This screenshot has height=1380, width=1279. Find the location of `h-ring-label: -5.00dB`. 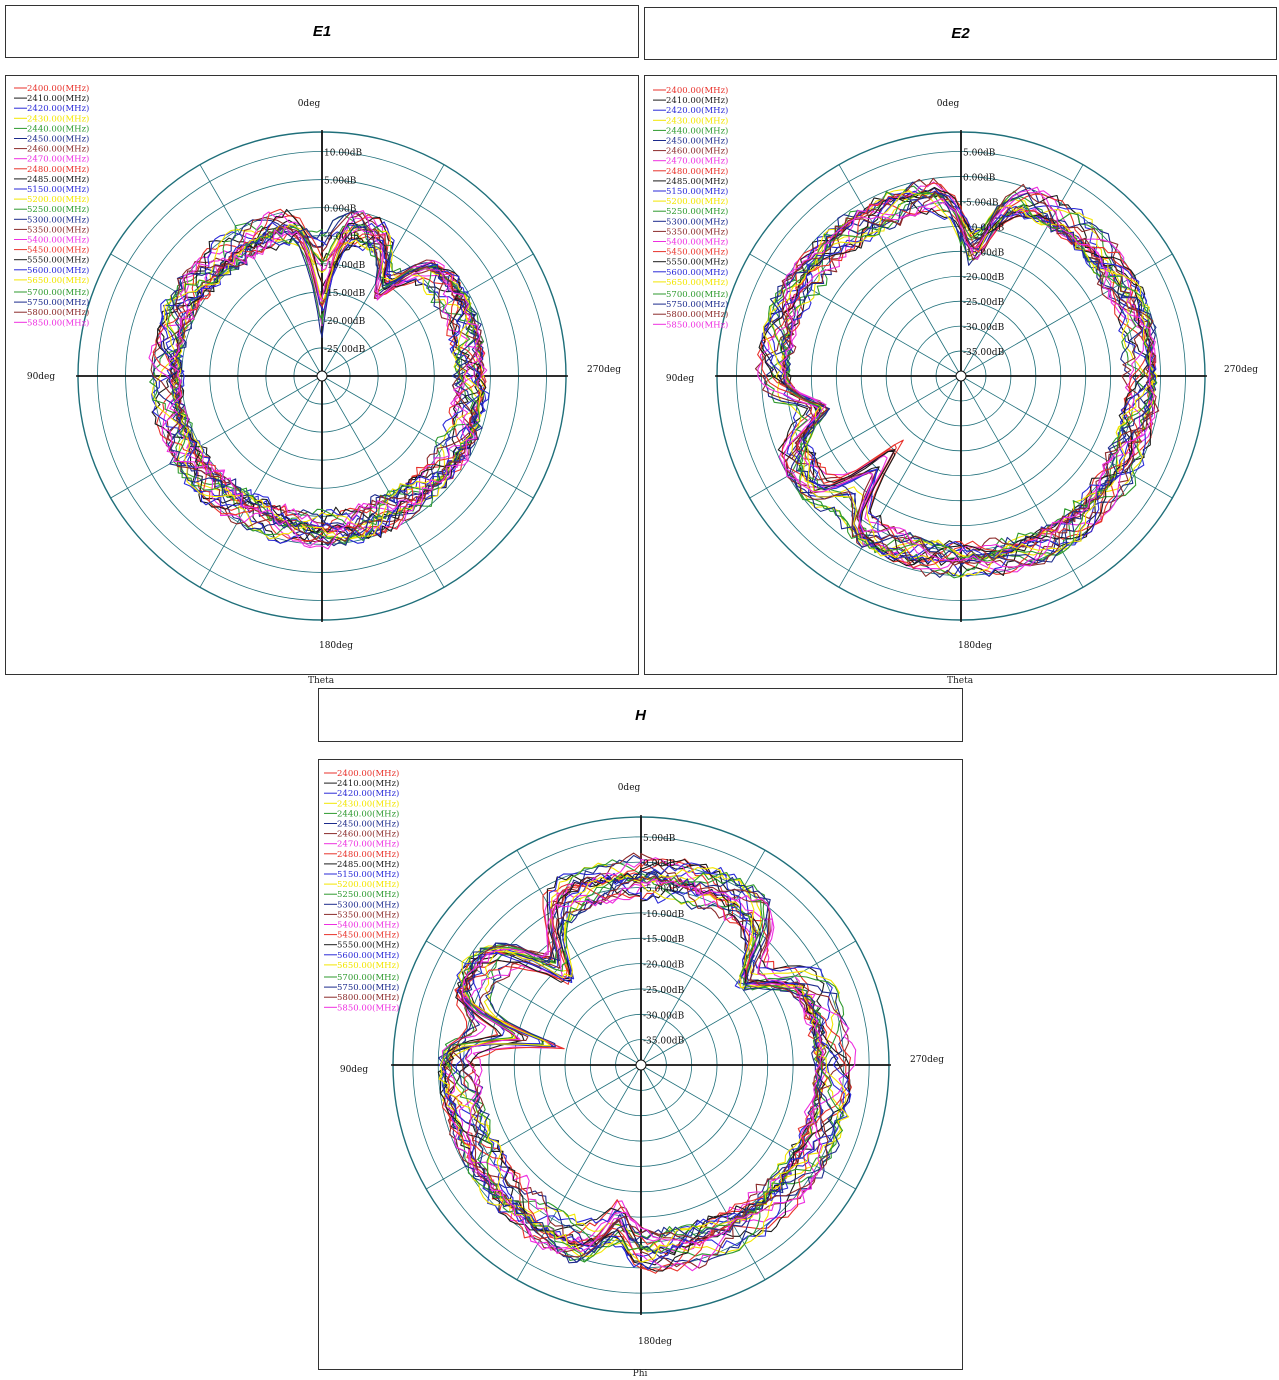

h-ring-label: -5.00dB is located at coordinates (661, 890).